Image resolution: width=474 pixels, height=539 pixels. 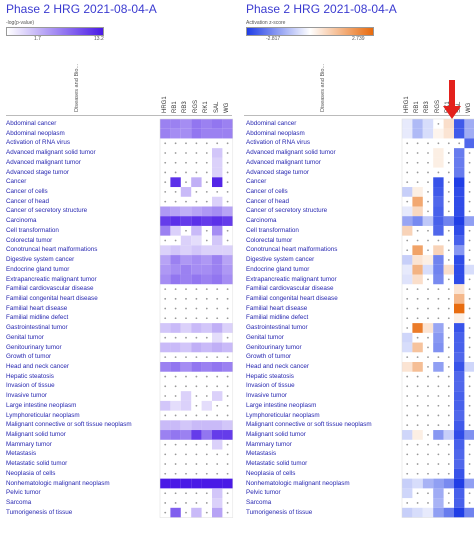 What do you see at coordinates (39, 512) in the screenshot?
I see `row-label: Tumorigenesis of tissue` at bounding box center [39, 512].